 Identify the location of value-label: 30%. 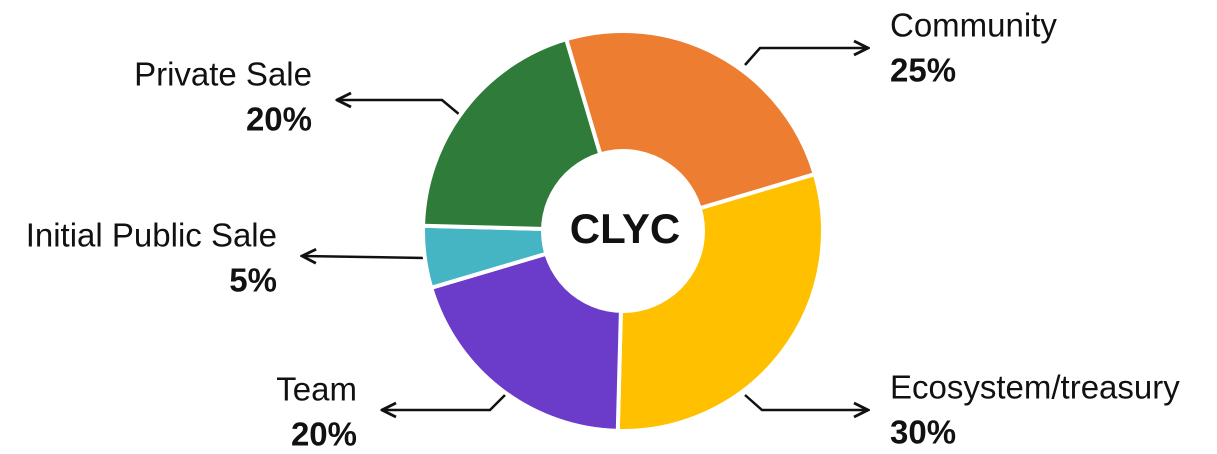
(923, 432).